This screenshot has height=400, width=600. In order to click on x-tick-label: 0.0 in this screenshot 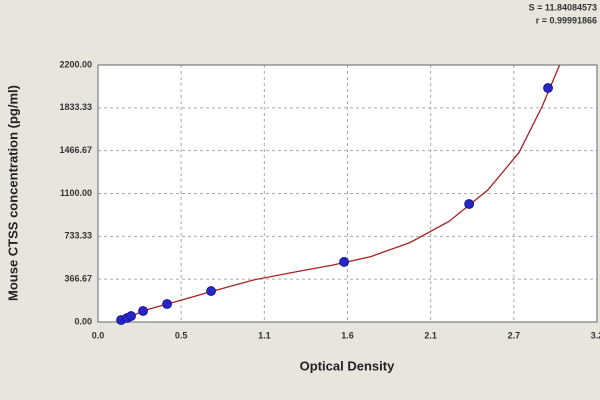, I will do `click(98, 335)`.